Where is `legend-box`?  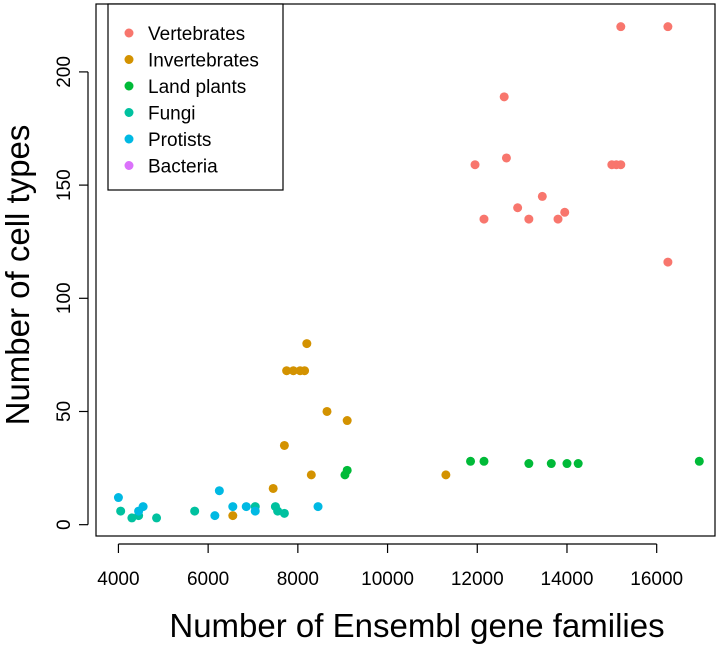 legend-box is located at coordinates (195, 97).